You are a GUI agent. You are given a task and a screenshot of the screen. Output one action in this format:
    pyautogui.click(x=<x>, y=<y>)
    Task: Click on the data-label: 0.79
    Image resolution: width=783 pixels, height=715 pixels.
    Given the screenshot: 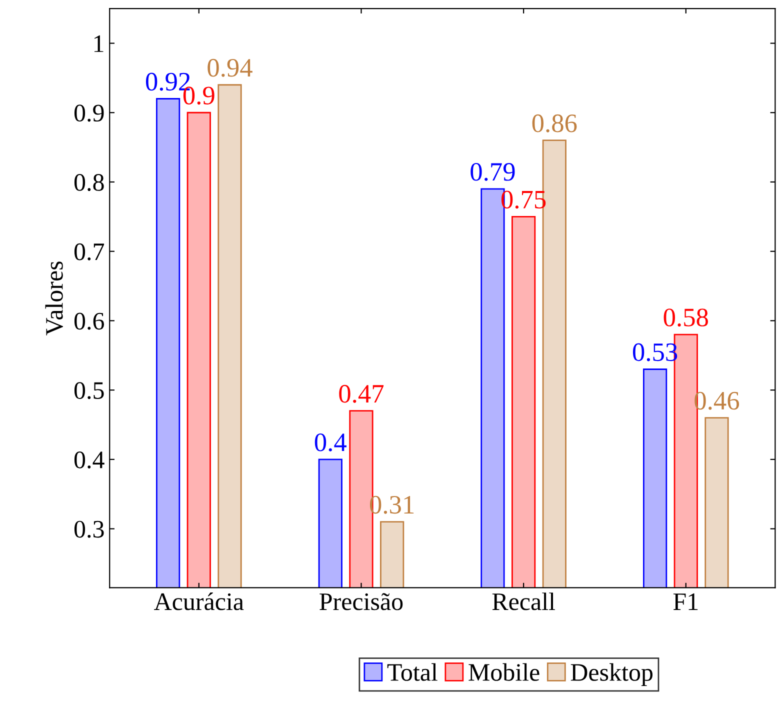 What is the action you would take?
    pyautogui.click(x=492, y=171)
    